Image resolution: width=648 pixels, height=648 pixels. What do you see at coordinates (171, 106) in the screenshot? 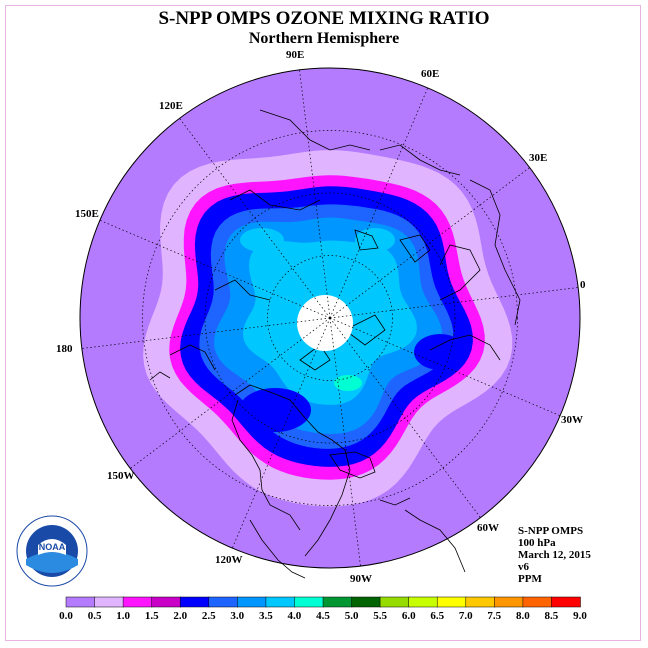
I see `longitude-label: 120E` at bounding box center [171, 106].